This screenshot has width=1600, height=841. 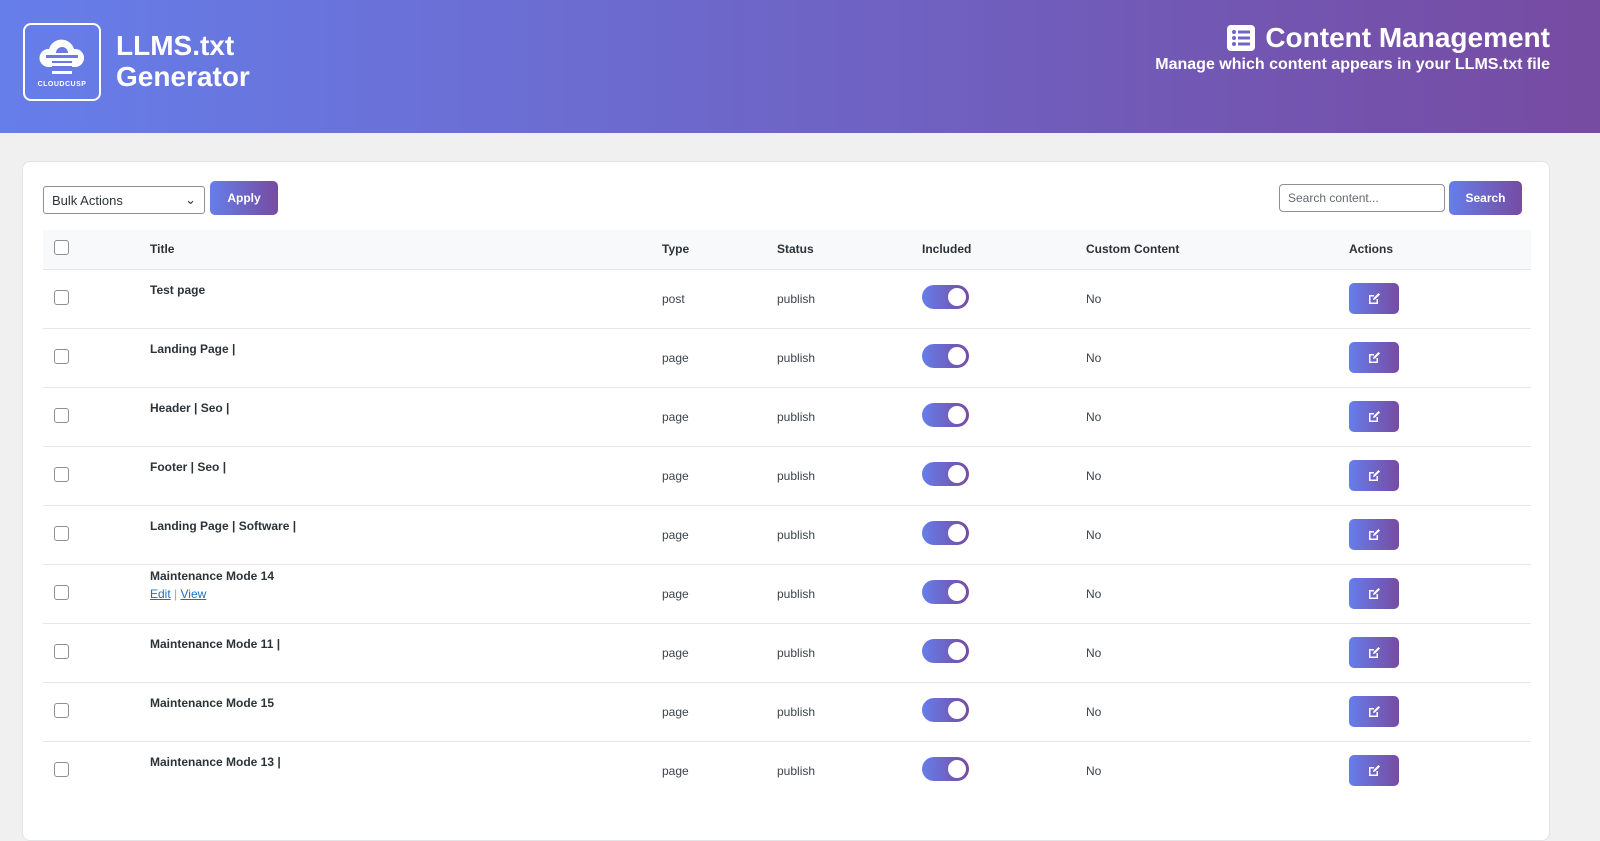 What do you see at coordinates (406, 249) in the screenshot?
I see `col-title: Title` at bounding box center [406, 249].